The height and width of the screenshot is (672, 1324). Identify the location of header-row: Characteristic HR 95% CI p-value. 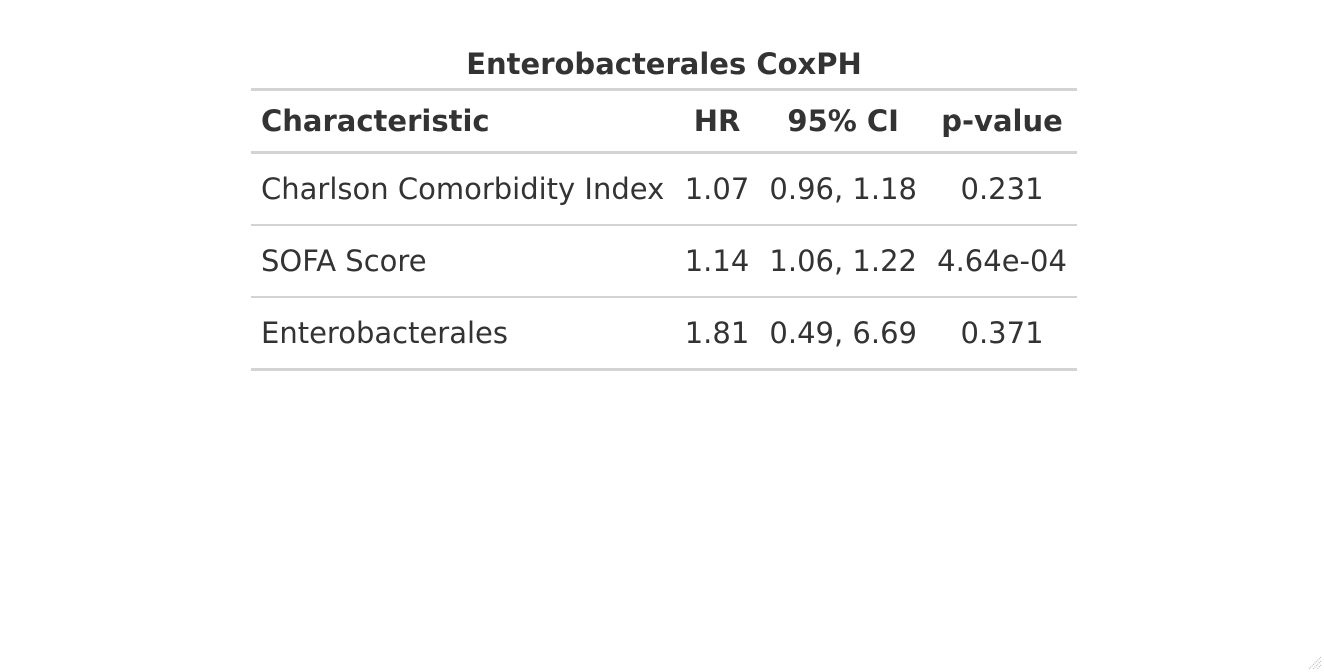
(664, 121).